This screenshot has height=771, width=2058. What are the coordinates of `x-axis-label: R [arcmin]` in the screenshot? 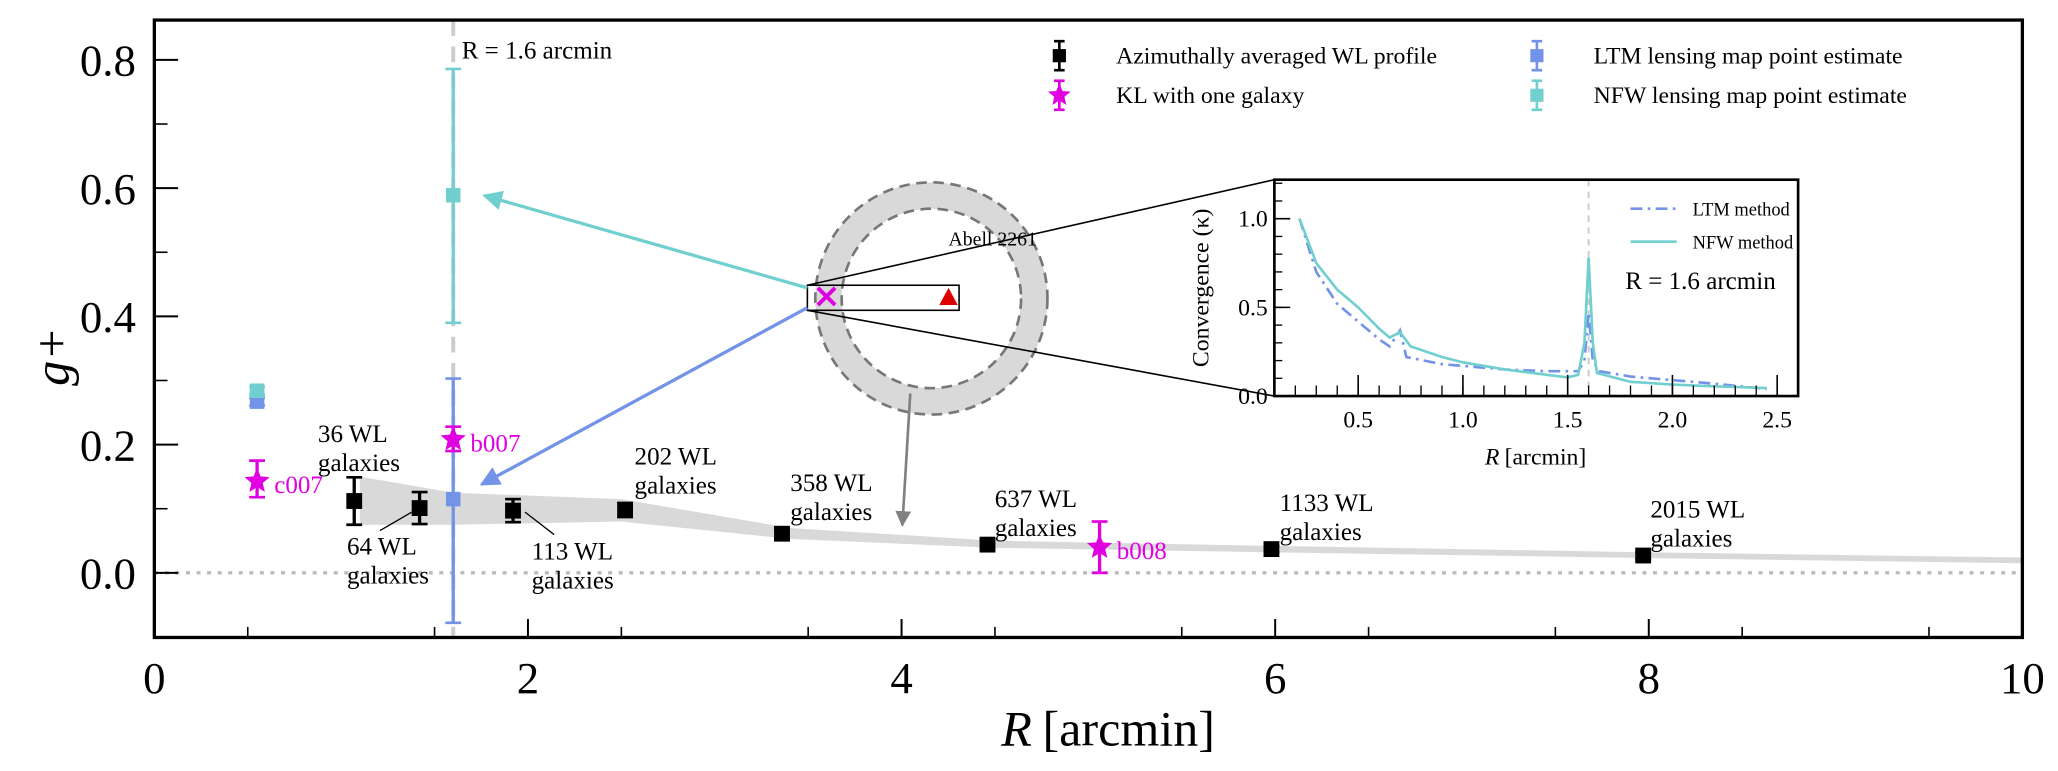 It's located at (1107, 729).